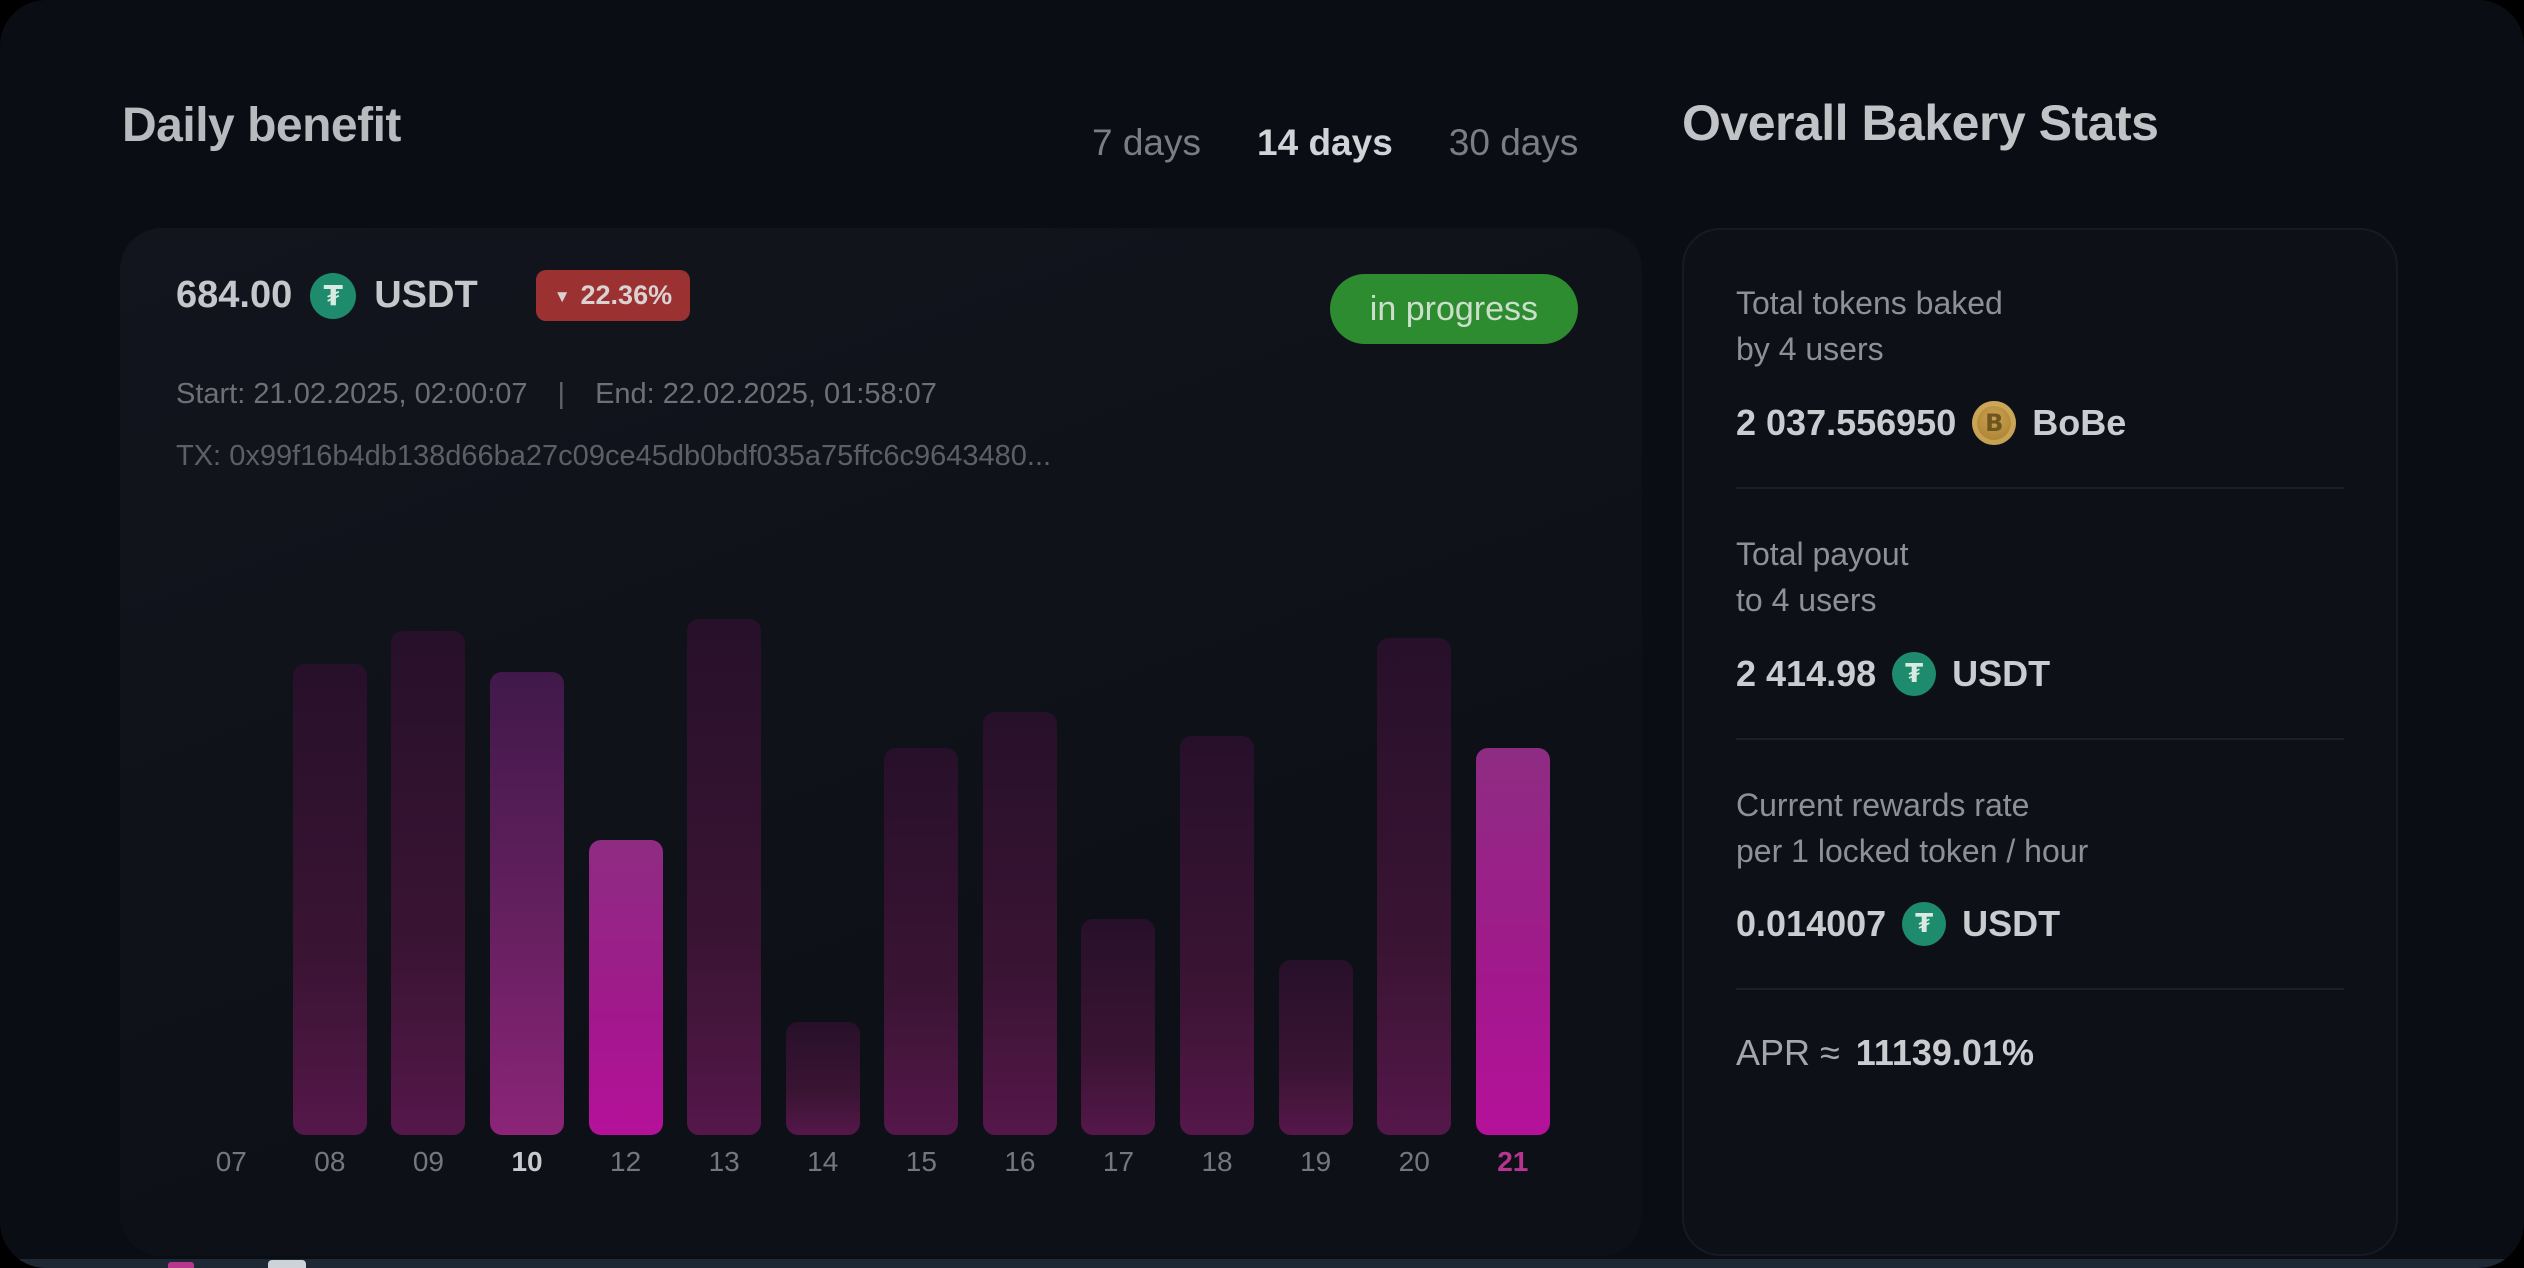  I want to click on stat-total-payout: Total payout to 4 users 2 414.98 ₮ USDT, so click(2040, 613).